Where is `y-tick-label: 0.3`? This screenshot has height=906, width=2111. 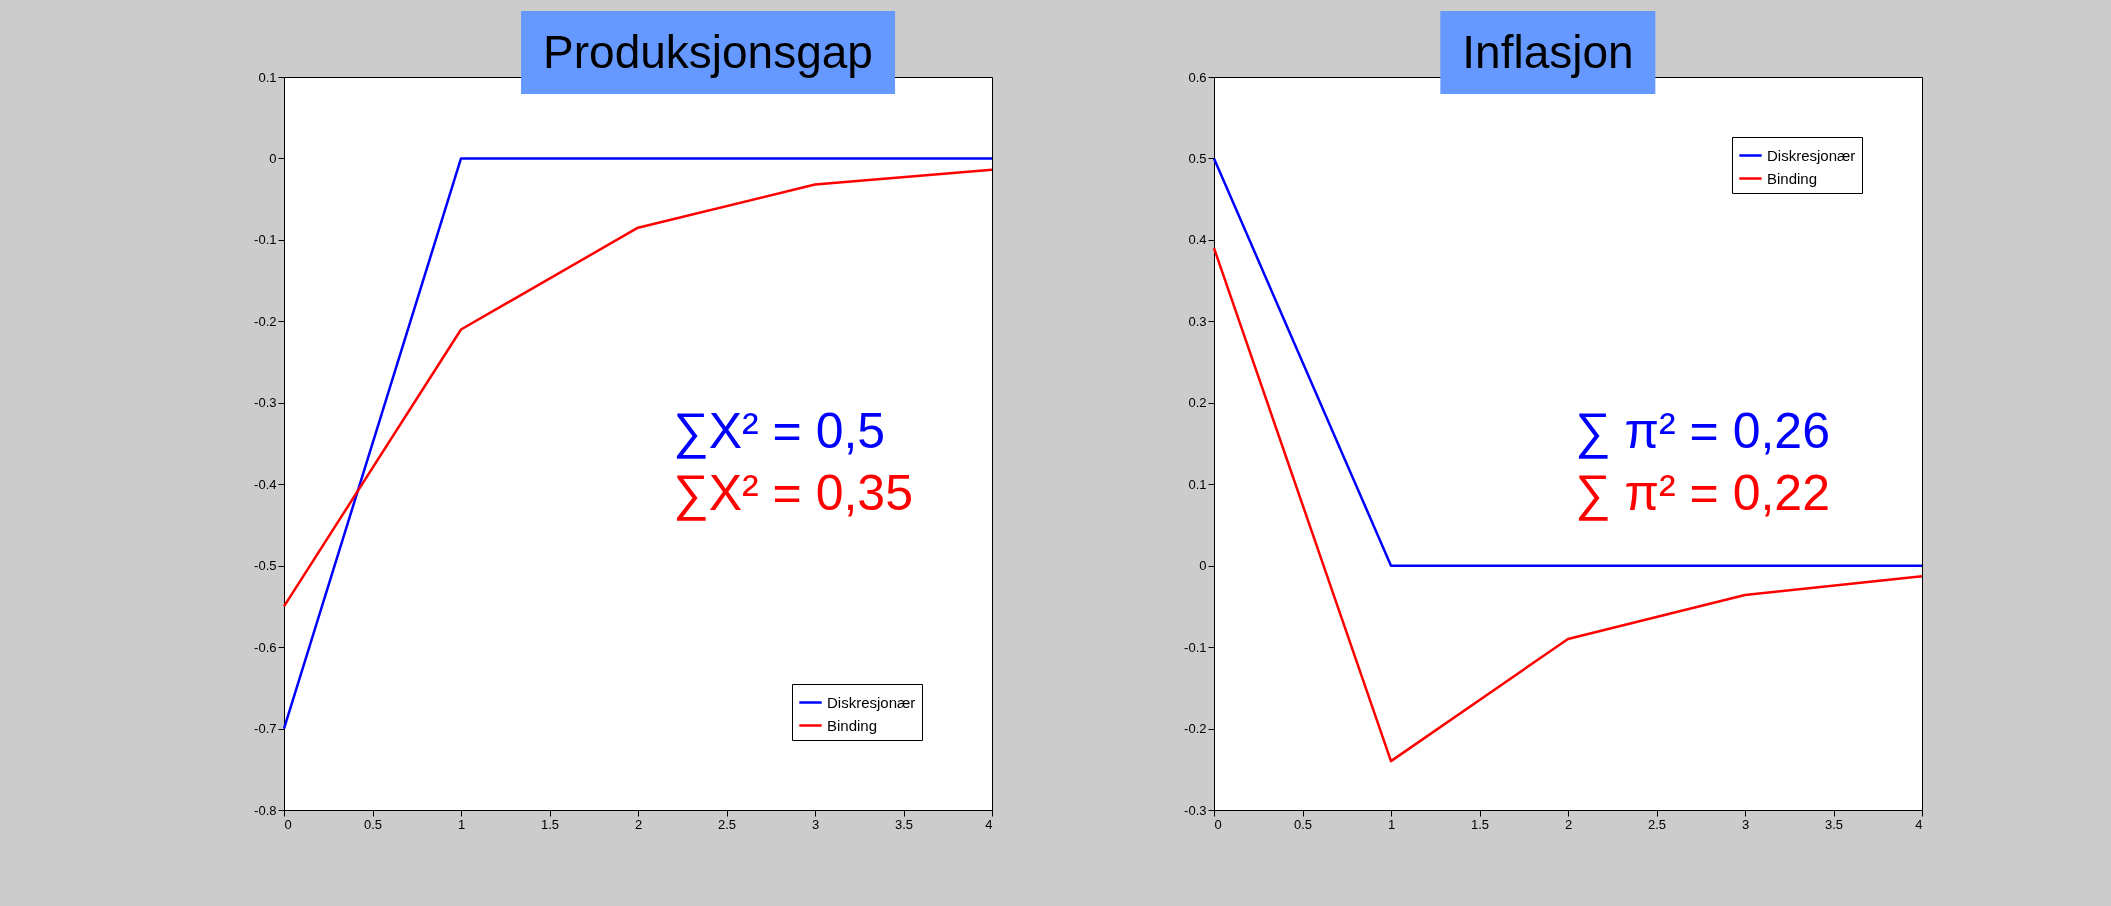
y-tick-label: 0.3 is located at coordinates (1197, 321).